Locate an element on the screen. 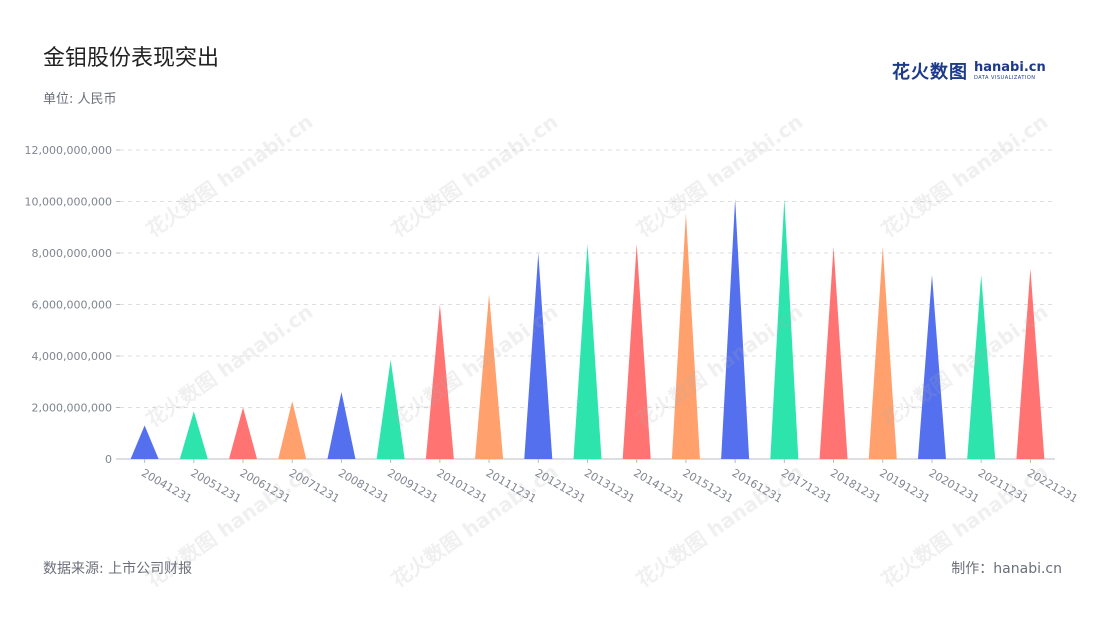 The width and height of the screenshot is (1100, 620). x-tick-label: 20101231 is located at coordinates (461, 485).